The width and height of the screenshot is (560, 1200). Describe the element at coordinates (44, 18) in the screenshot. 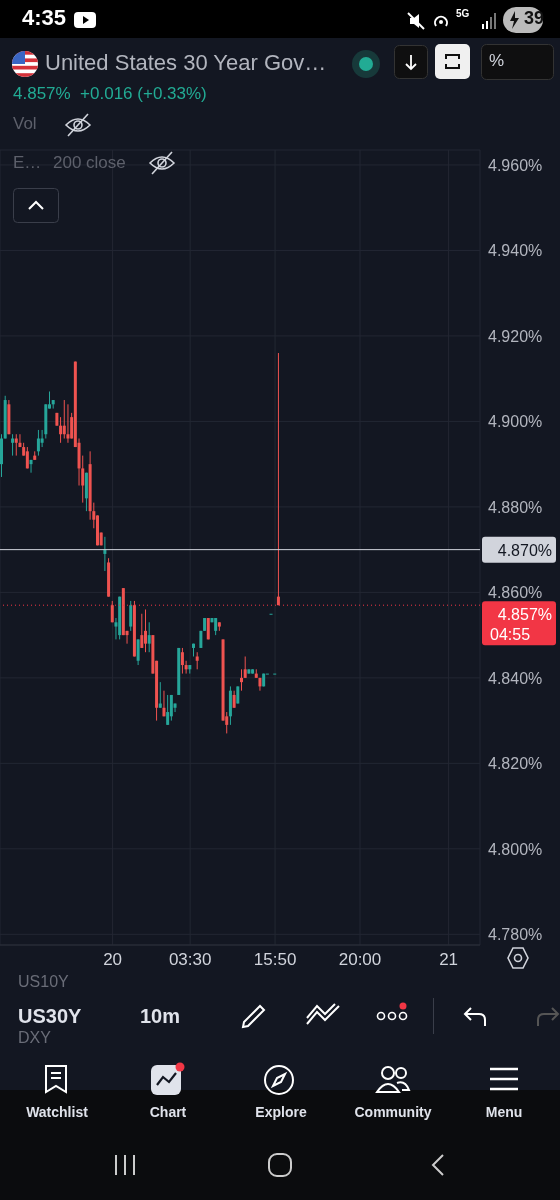

I see `text: 4:35` at that location.